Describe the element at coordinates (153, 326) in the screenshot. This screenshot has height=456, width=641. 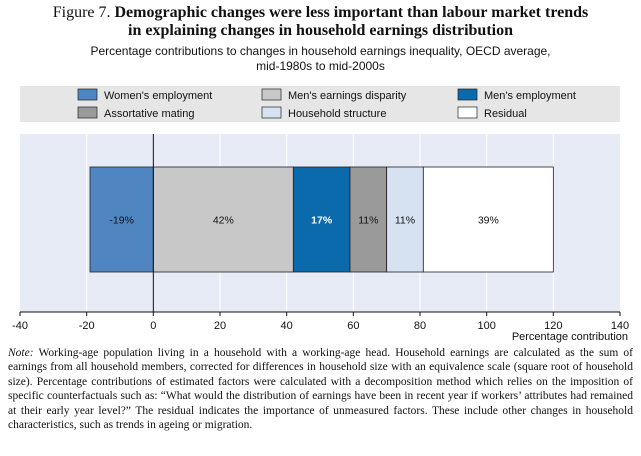
I see `x-tick-label-2: 0` at that location.